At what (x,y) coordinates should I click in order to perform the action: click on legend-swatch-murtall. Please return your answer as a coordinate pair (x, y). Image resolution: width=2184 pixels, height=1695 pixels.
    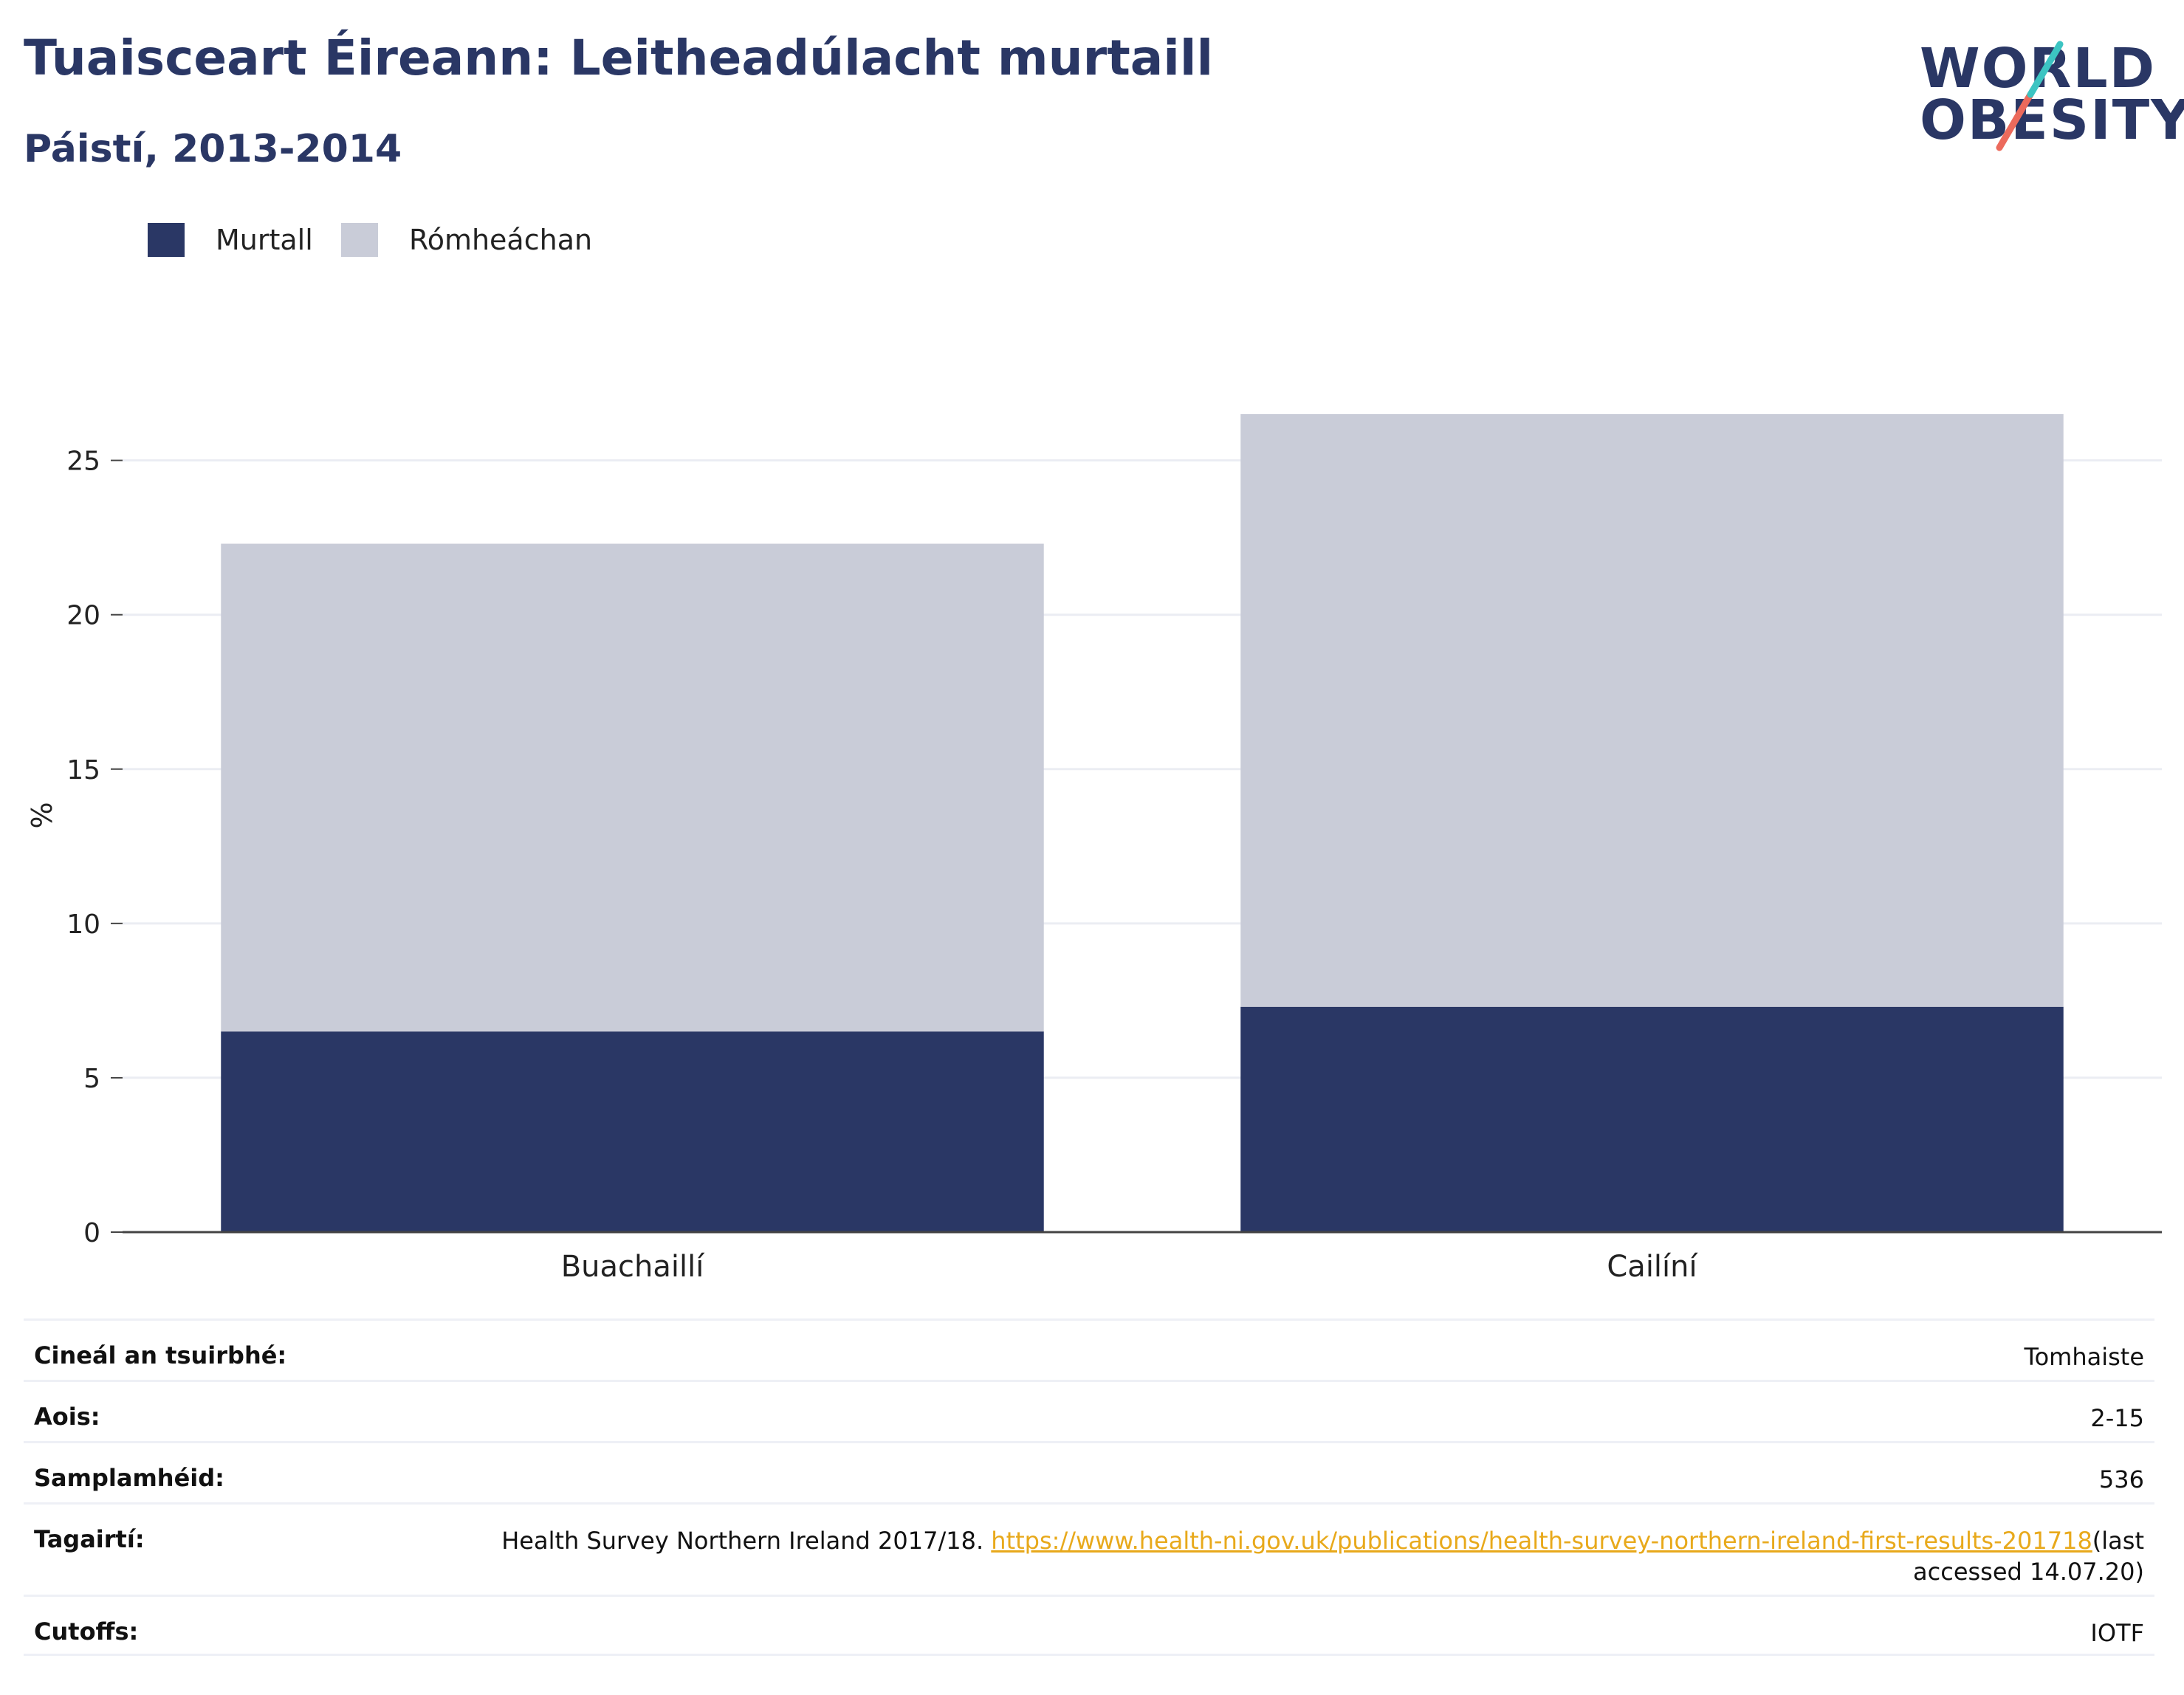
    Looking at the image, I should click on (167, 240).